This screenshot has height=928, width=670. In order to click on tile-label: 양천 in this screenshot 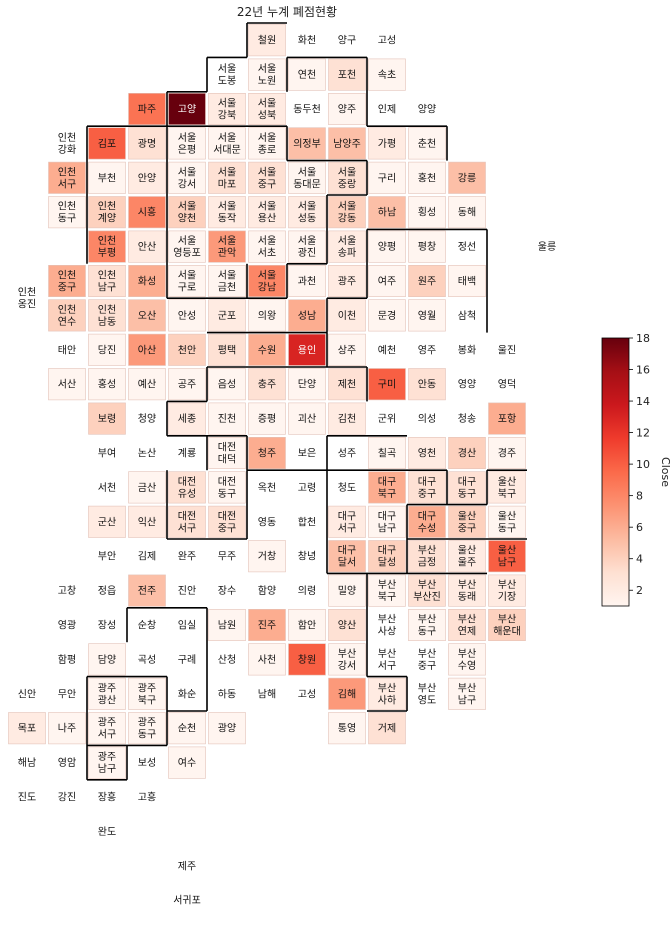, I will do `click(187, 219)`.